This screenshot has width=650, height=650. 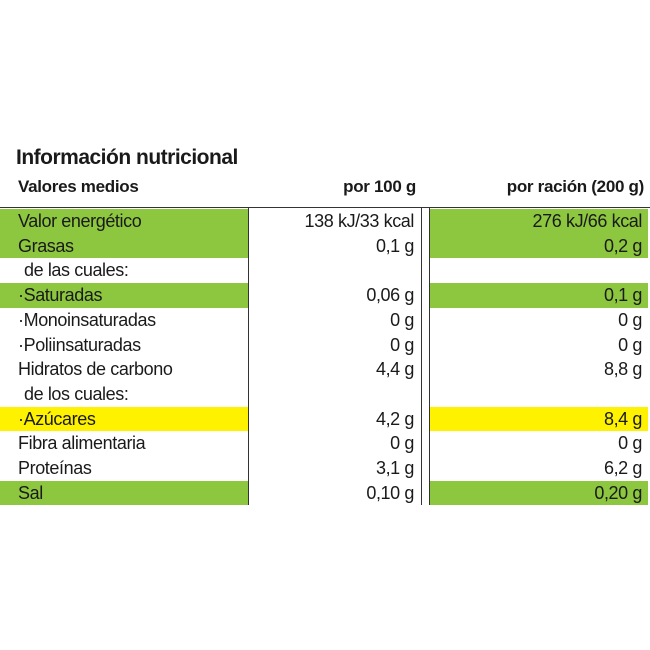 I want to click on cell: 138 kJ/33 kcal, so click(x=359, y=221).